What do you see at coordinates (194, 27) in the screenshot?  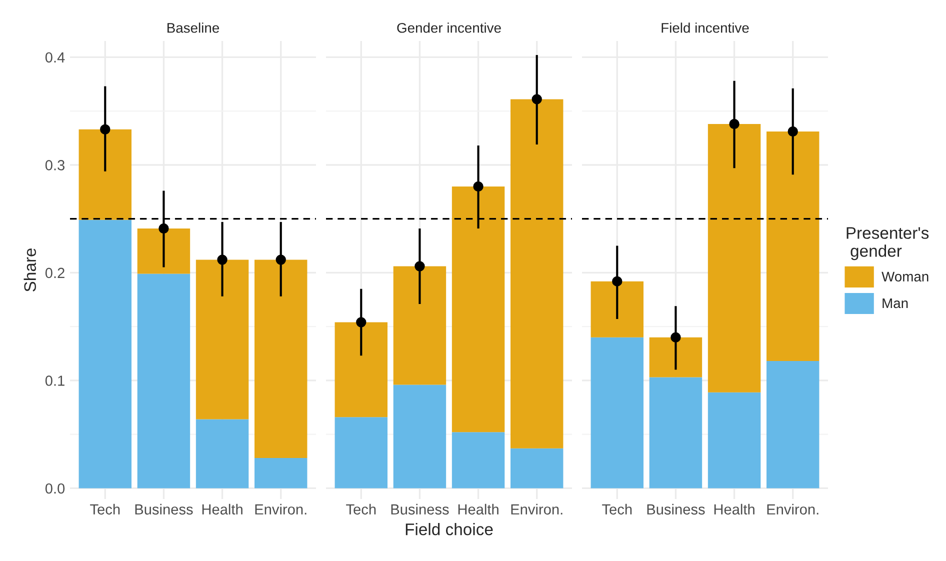 I see `chart-title: Baseline` at bounding box center [194, 27].